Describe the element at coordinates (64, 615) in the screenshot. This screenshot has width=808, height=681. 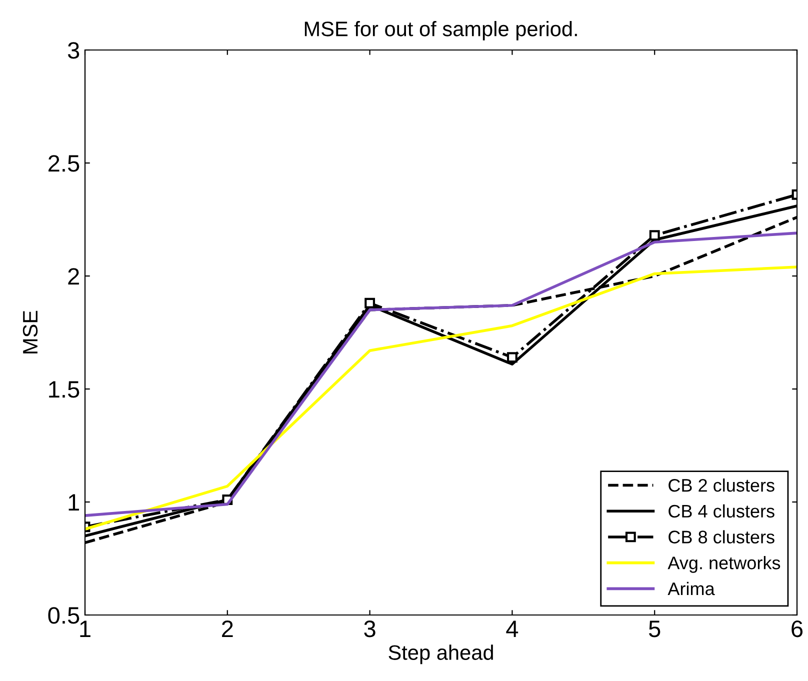
I see `y-tick-label: 0.5` at that location.